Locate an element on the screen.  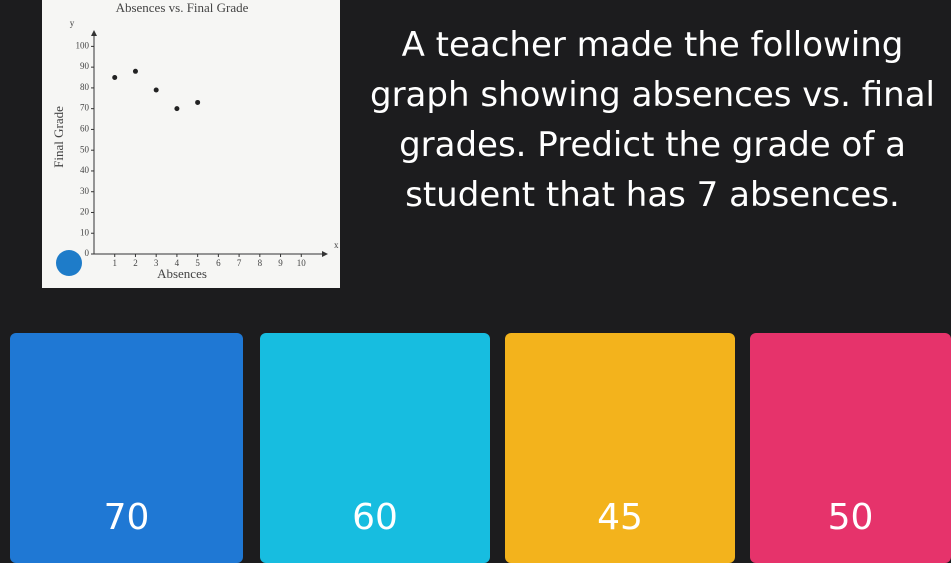
answer-button: 60 is located at coordinates (375, 448).